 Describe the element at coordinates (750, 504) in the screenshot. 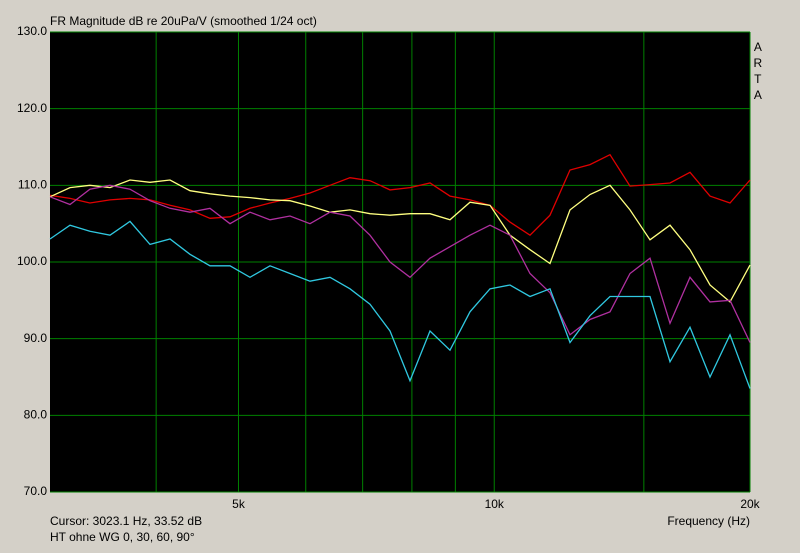

I see `x-tick-label: 20k` at that location.